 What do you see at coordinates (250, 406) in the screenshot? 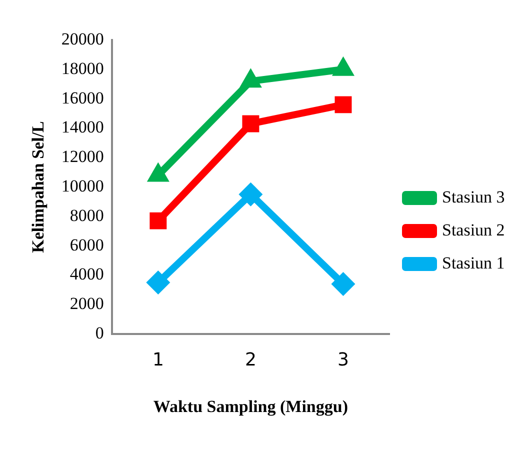
I see `x-axis-title: Waktu Sampling (Minggu)` at bounding box center [250, 406].